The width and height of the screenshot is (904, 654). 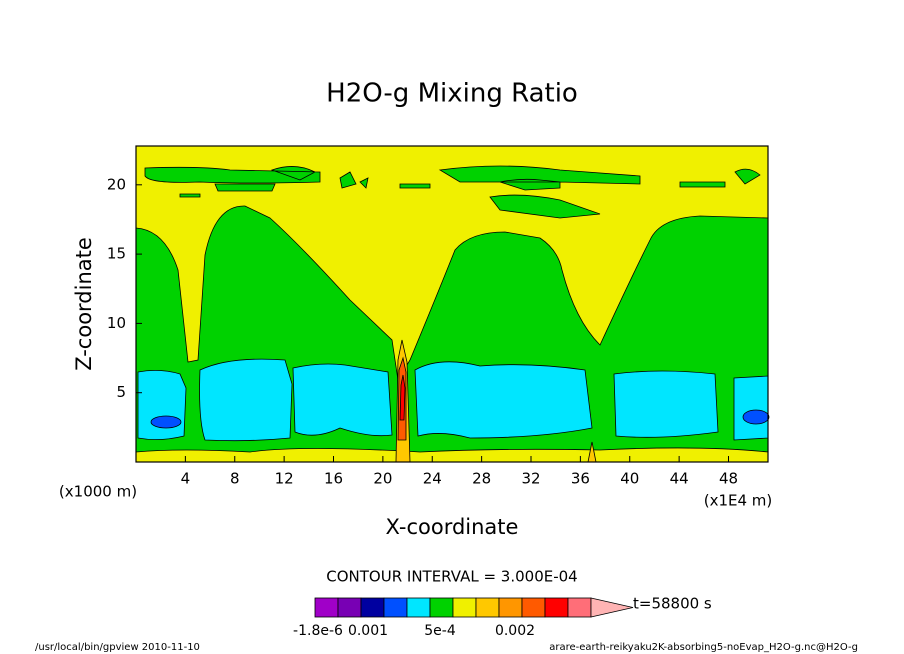 What do you see at coordinates (368, 631) in the screenshot?
I see `colorbar-label: 0.001` at bounding box center [368, 631].